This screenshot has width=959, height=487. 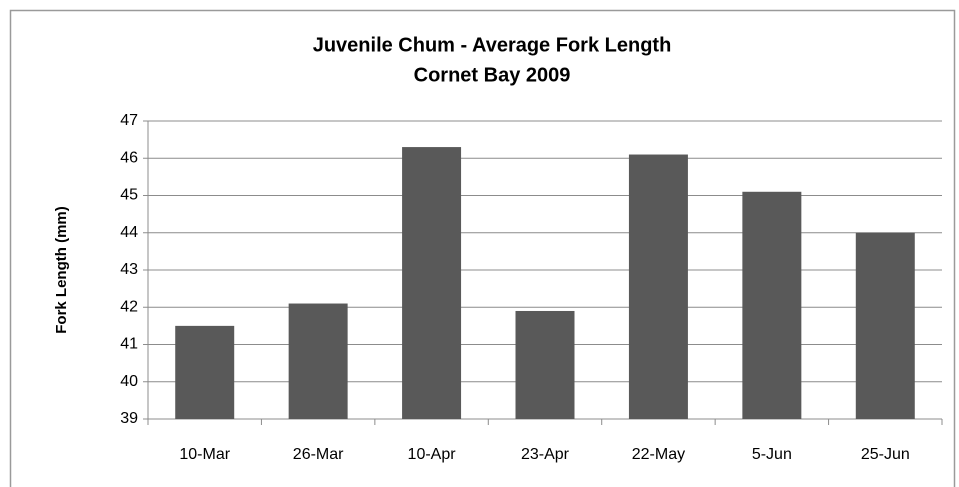 What do you see at coordinates (129, 232) in the screenshot?
I see `y-tick-label: 44` at bounding box center [129, 232].